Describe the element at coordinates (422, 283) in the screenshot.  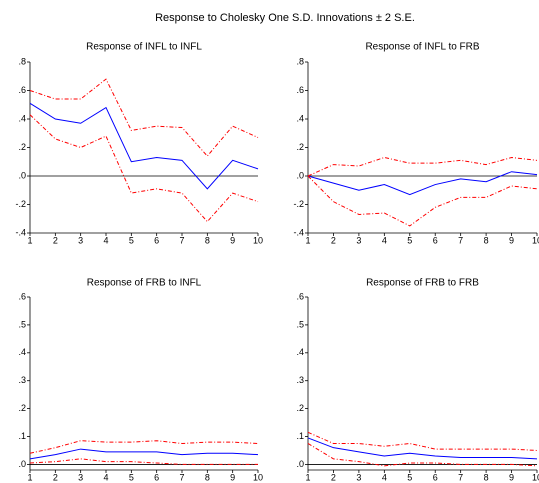
I see `subplot-title: Response of FRB to FRB` at that location.